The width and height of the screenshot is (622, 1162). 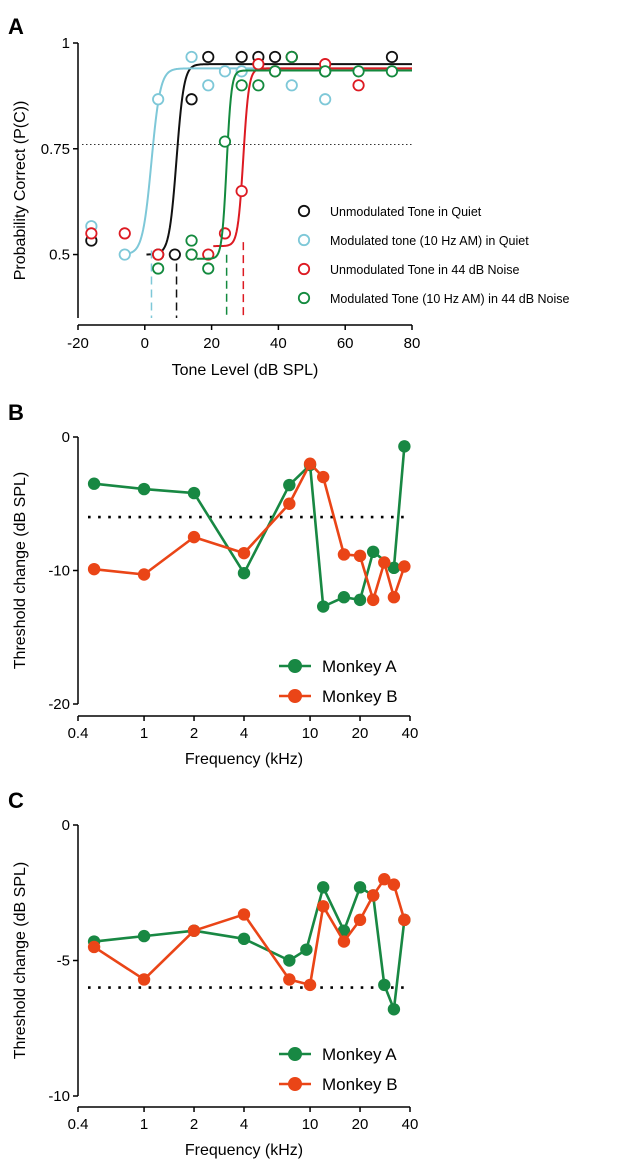 What do you see at coordinates (450, 299) in the screenshot?
I see `legend-entry: Modulated Tone (10 Hz AM) in 44 dB Noise` at bounding box center [450, 299].